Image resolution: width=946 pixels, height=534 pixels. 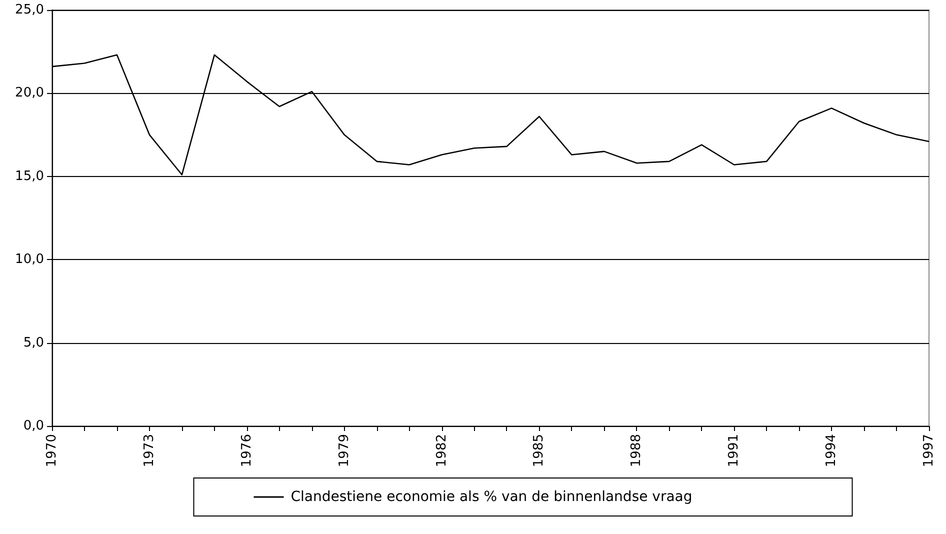 What do you see at coordinates (52, 451) in the screenshot?
I see `x-tick-label: 1970` at bounding box center [52, 451].